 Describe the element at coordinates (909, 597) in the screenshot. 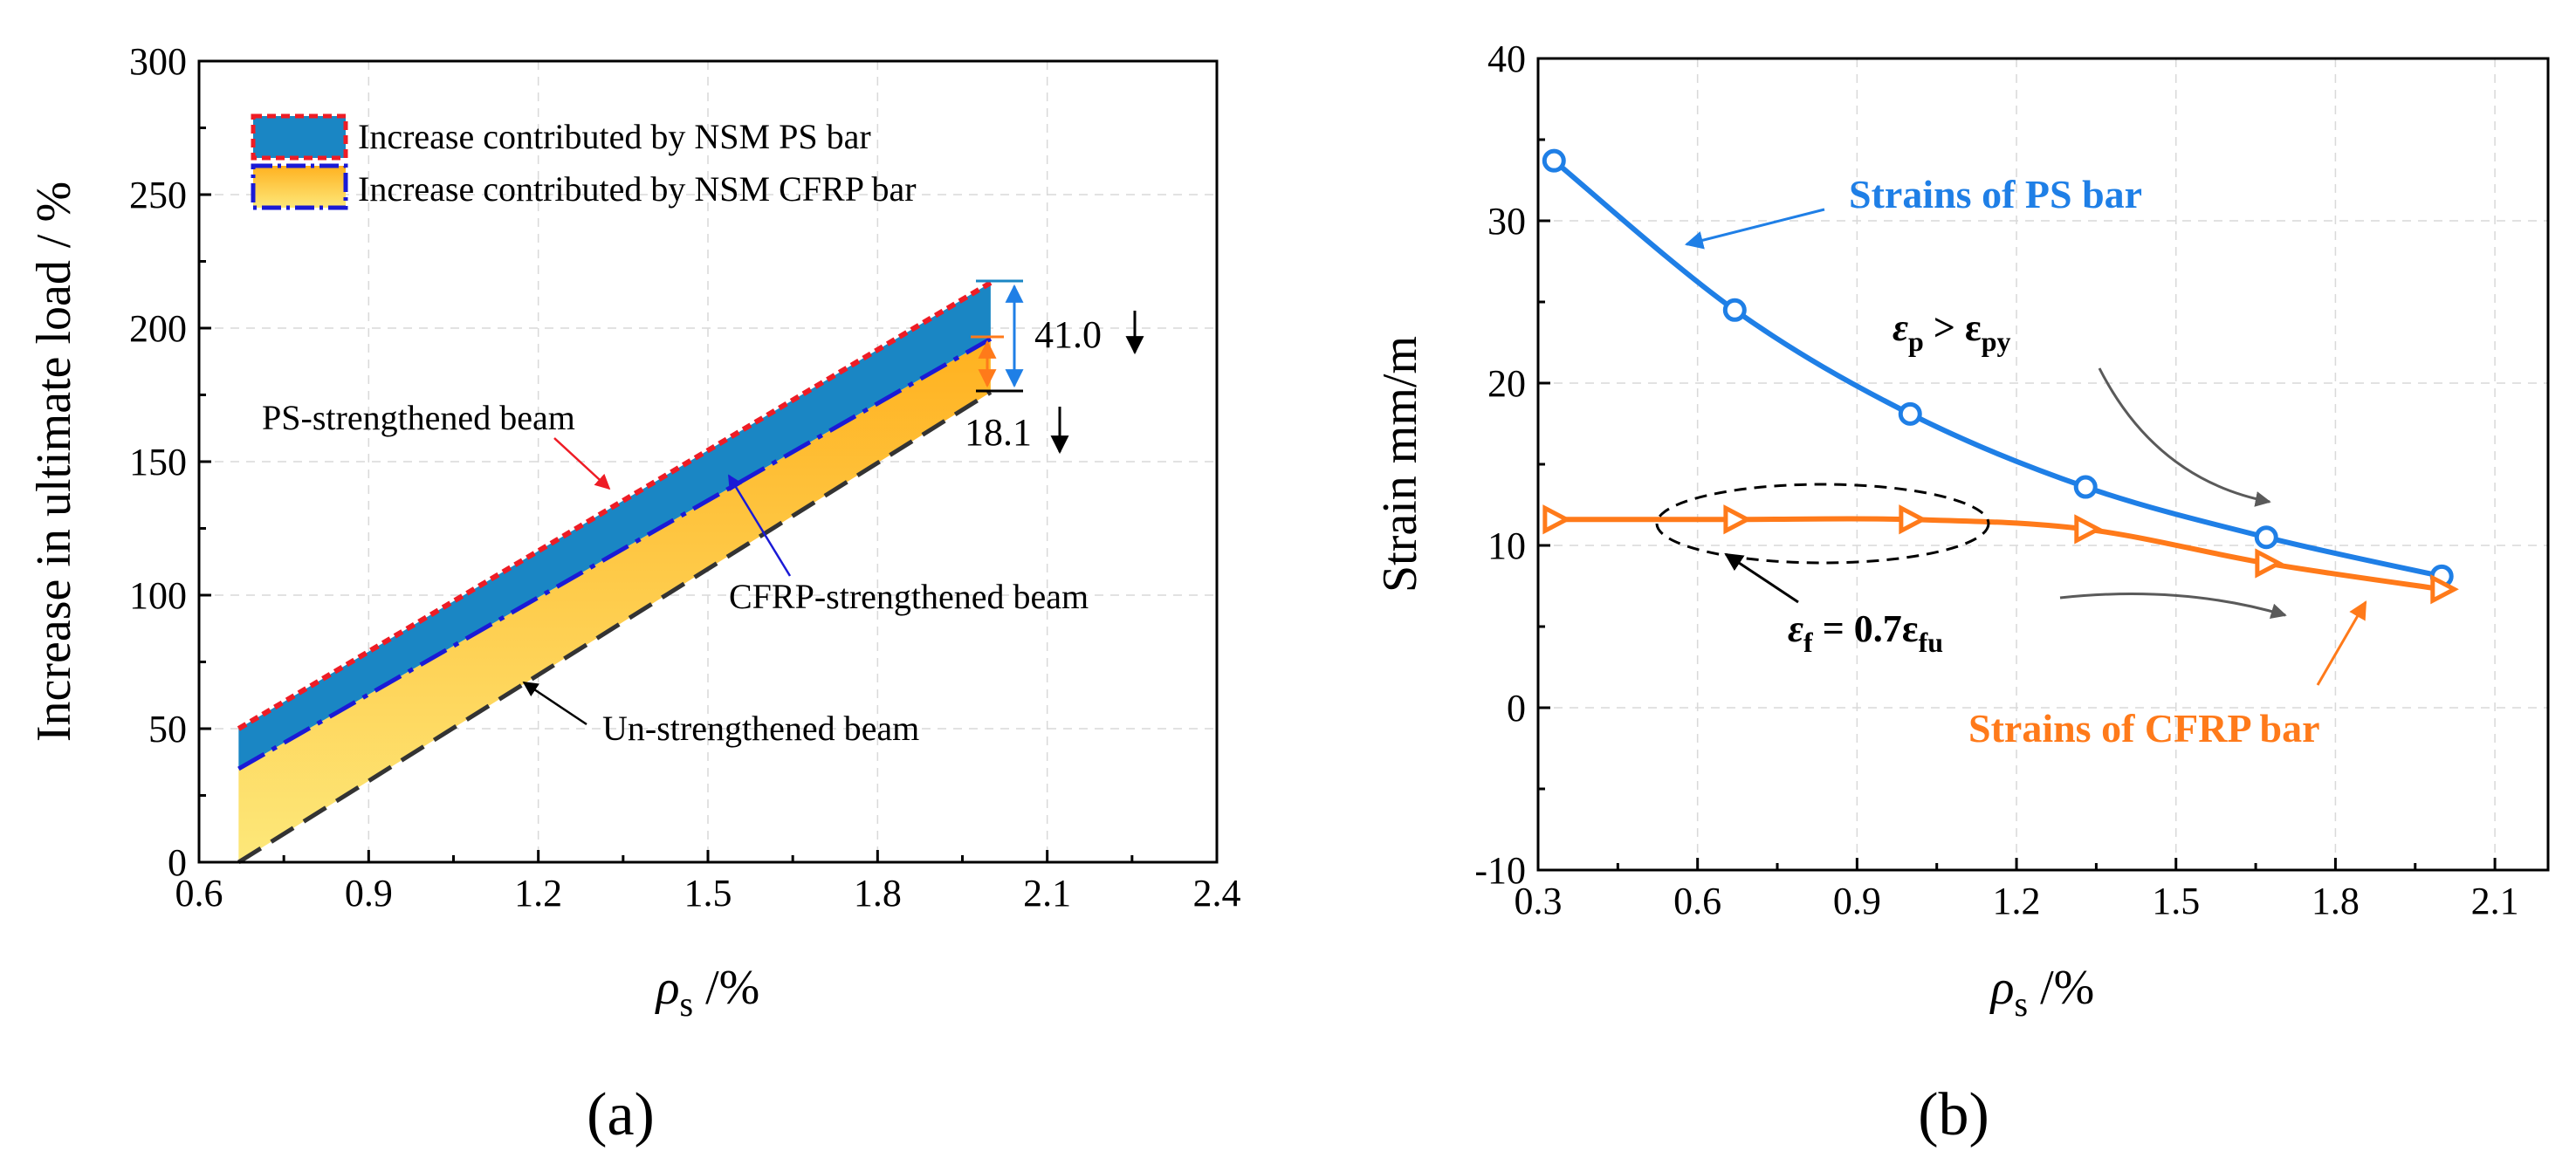

I see `cfrp-strengthened-label: CFRP-strengthened beam` at that location.